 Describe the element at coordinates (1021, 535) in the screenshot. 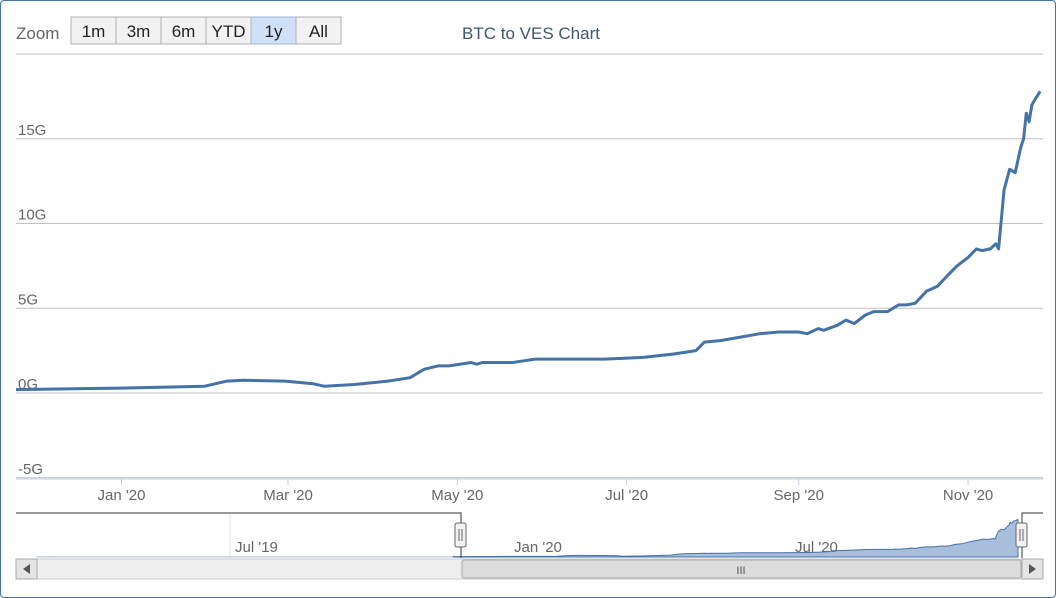

I see `navigator-handle-right` at that location.